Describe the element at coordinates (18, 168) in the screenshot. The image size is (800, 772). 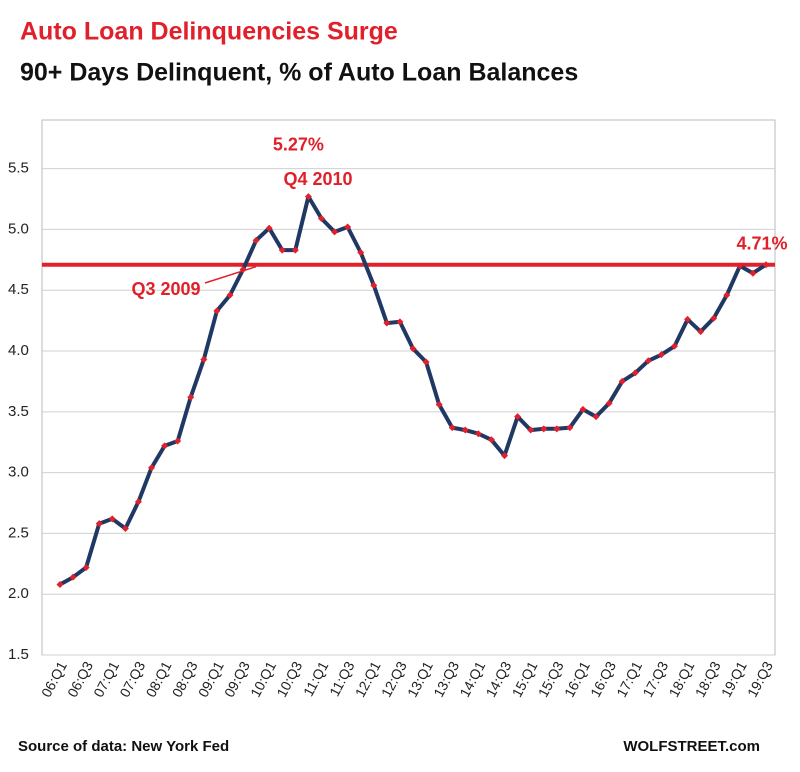
I see `y-tick-label: 5.5` at that location.